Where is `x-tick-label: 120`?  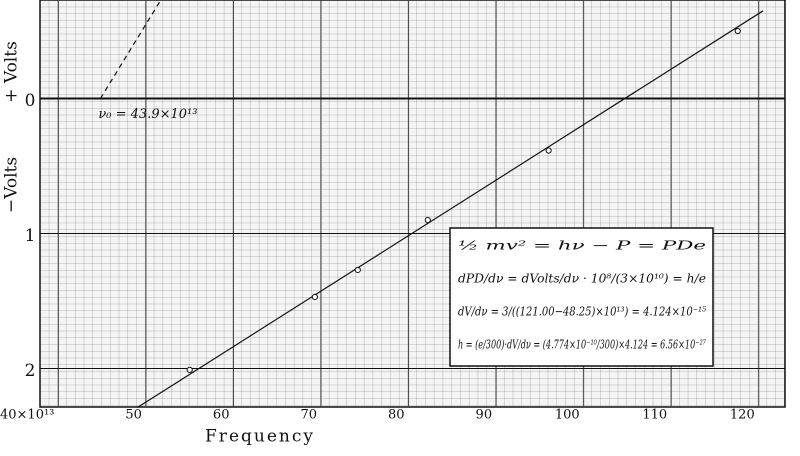
x-tick-label: 120 is located at coordinates (742, 415).